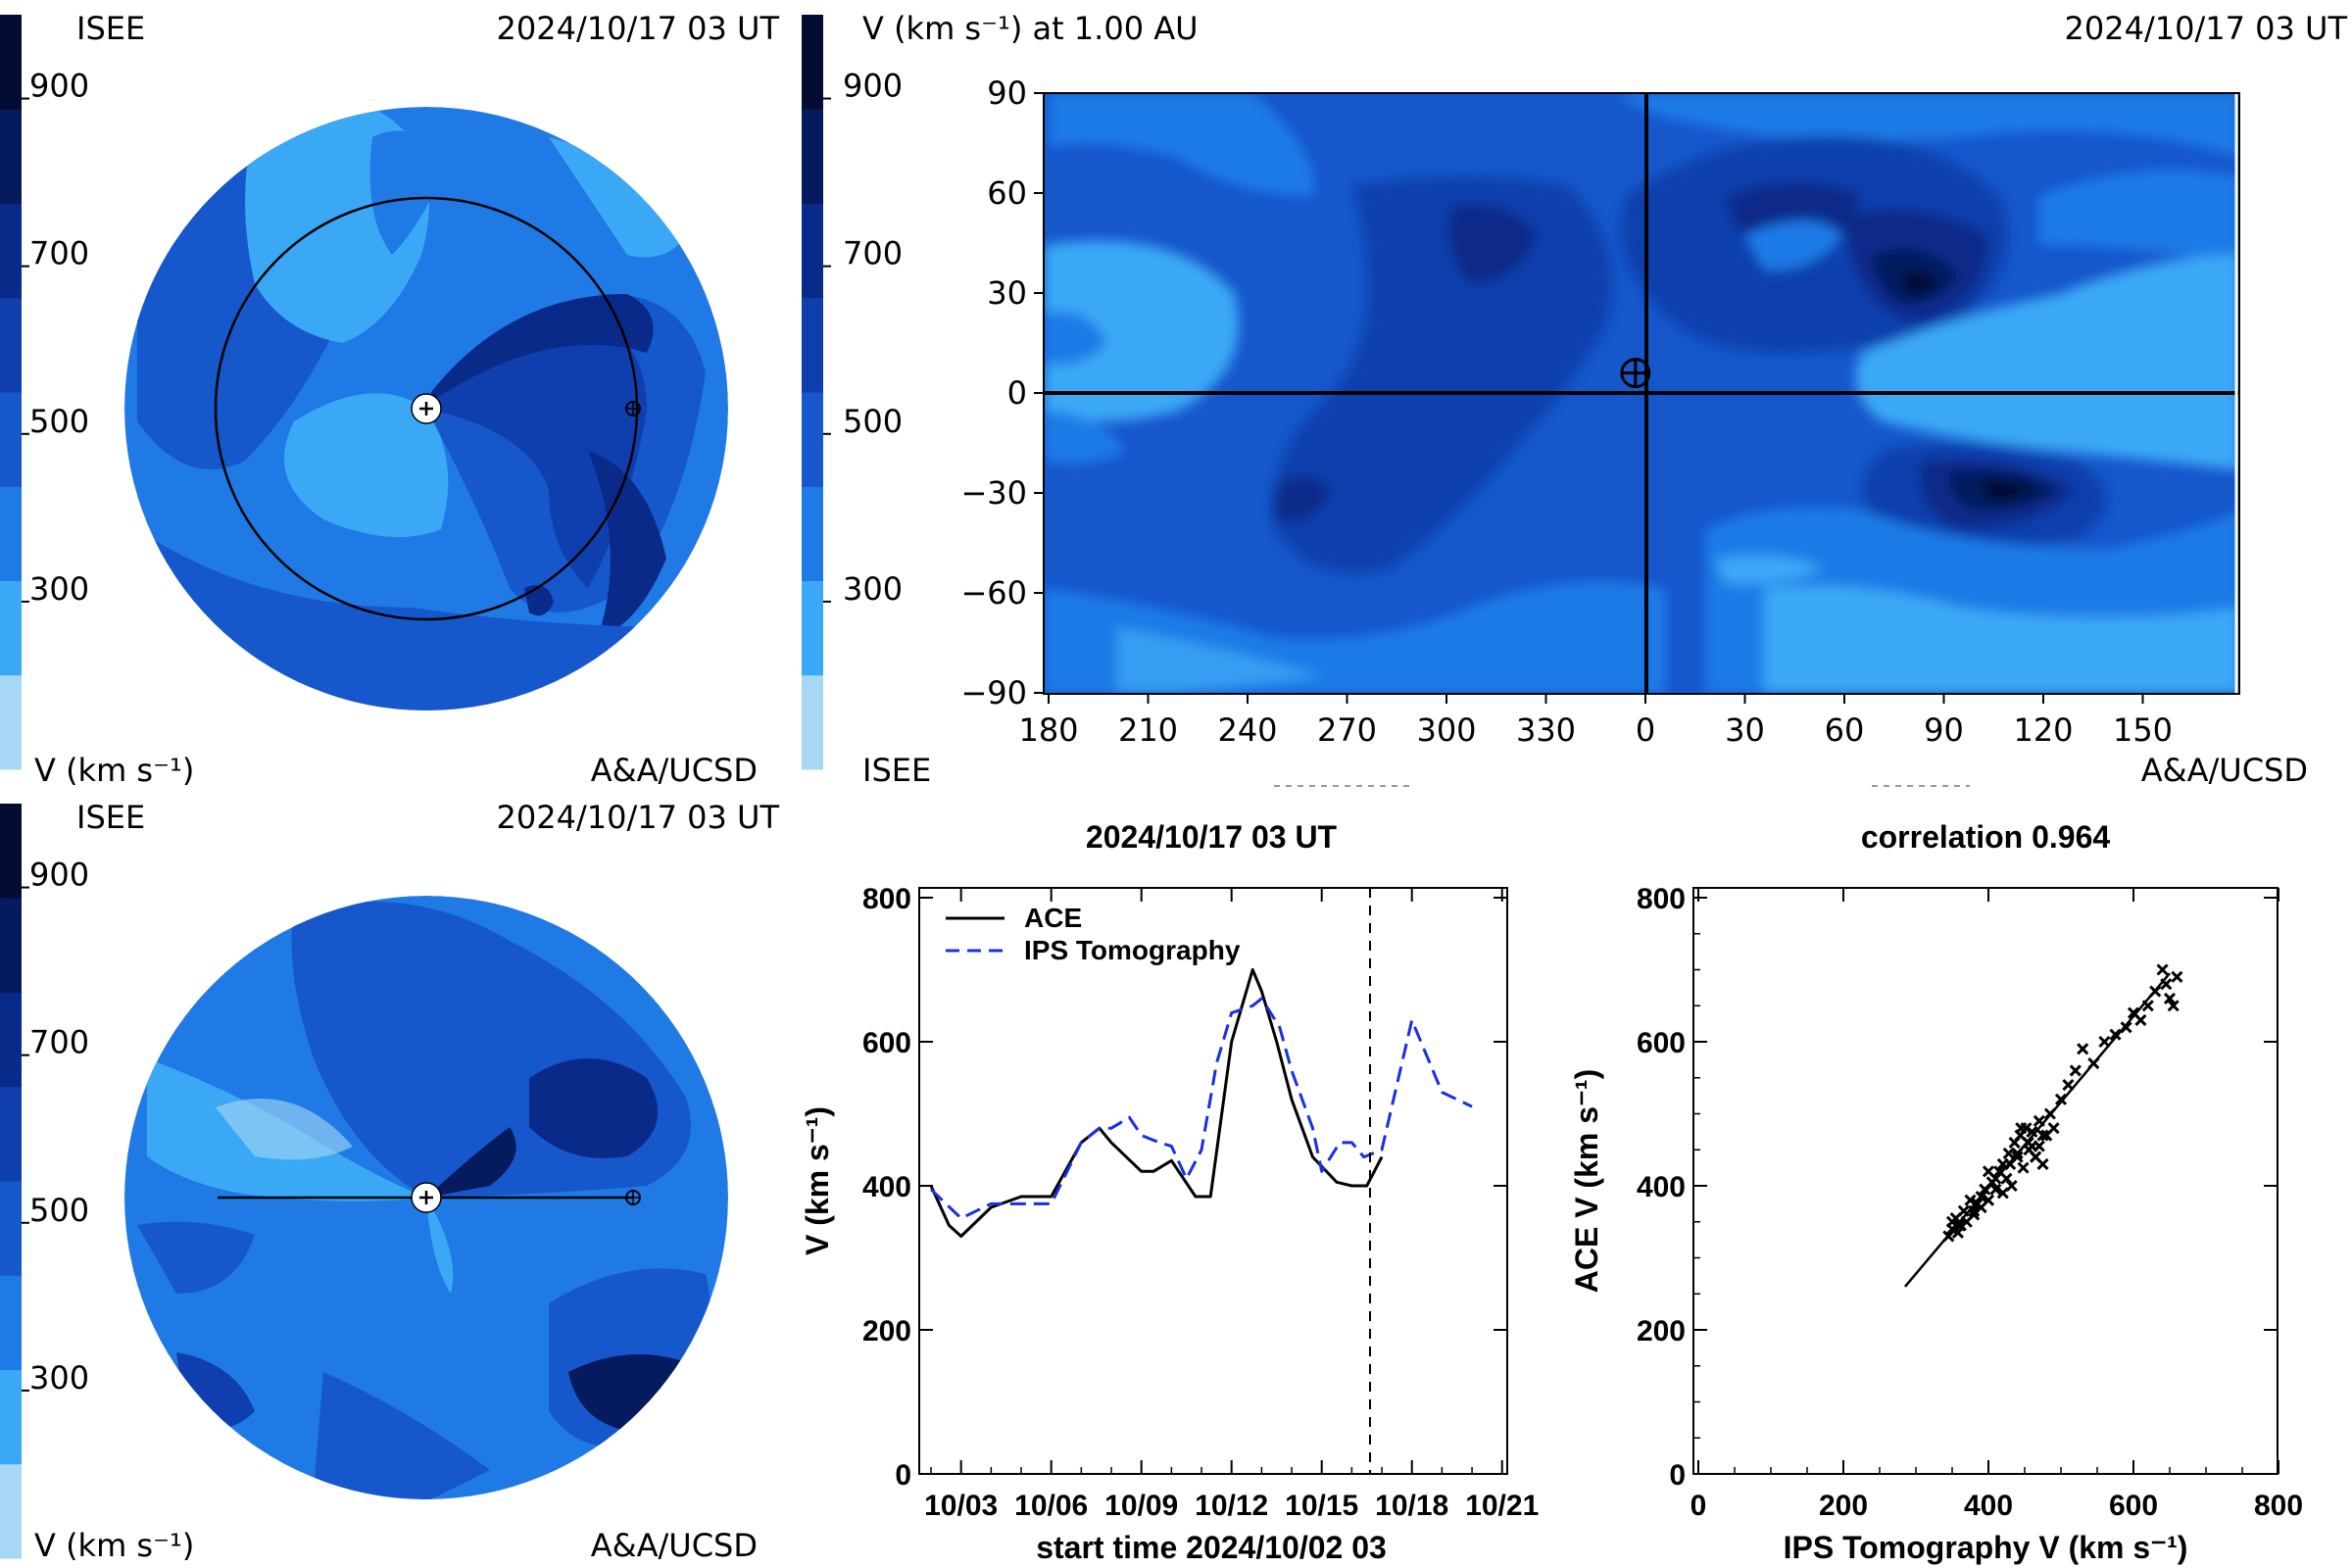 Image resolution: width=2352 pixels, height=1568 pixels. I want to click on x-tick-label: 600, so click(2133, 1506).